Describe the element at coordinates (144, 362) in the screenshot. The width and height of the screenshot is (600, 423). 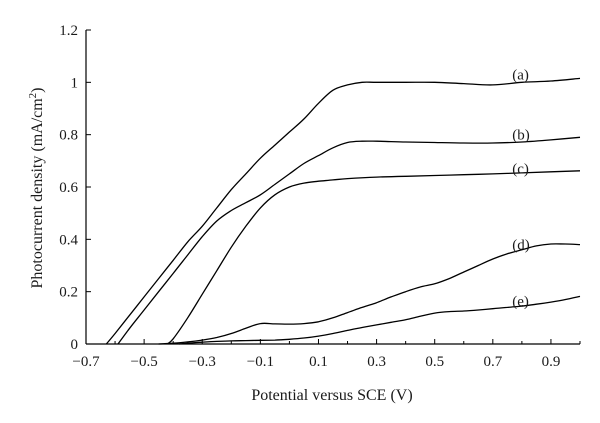
I see `x-tick-label: −0.5` at that location.